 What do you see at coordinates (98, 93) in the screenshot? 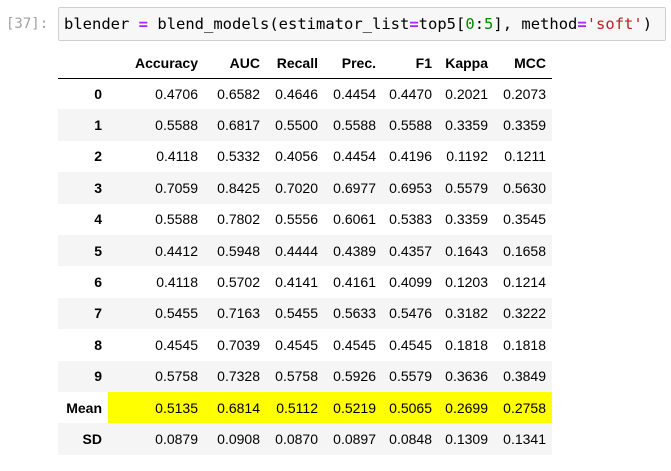
I see `row-index: 0` at bounding box center [98, 93].